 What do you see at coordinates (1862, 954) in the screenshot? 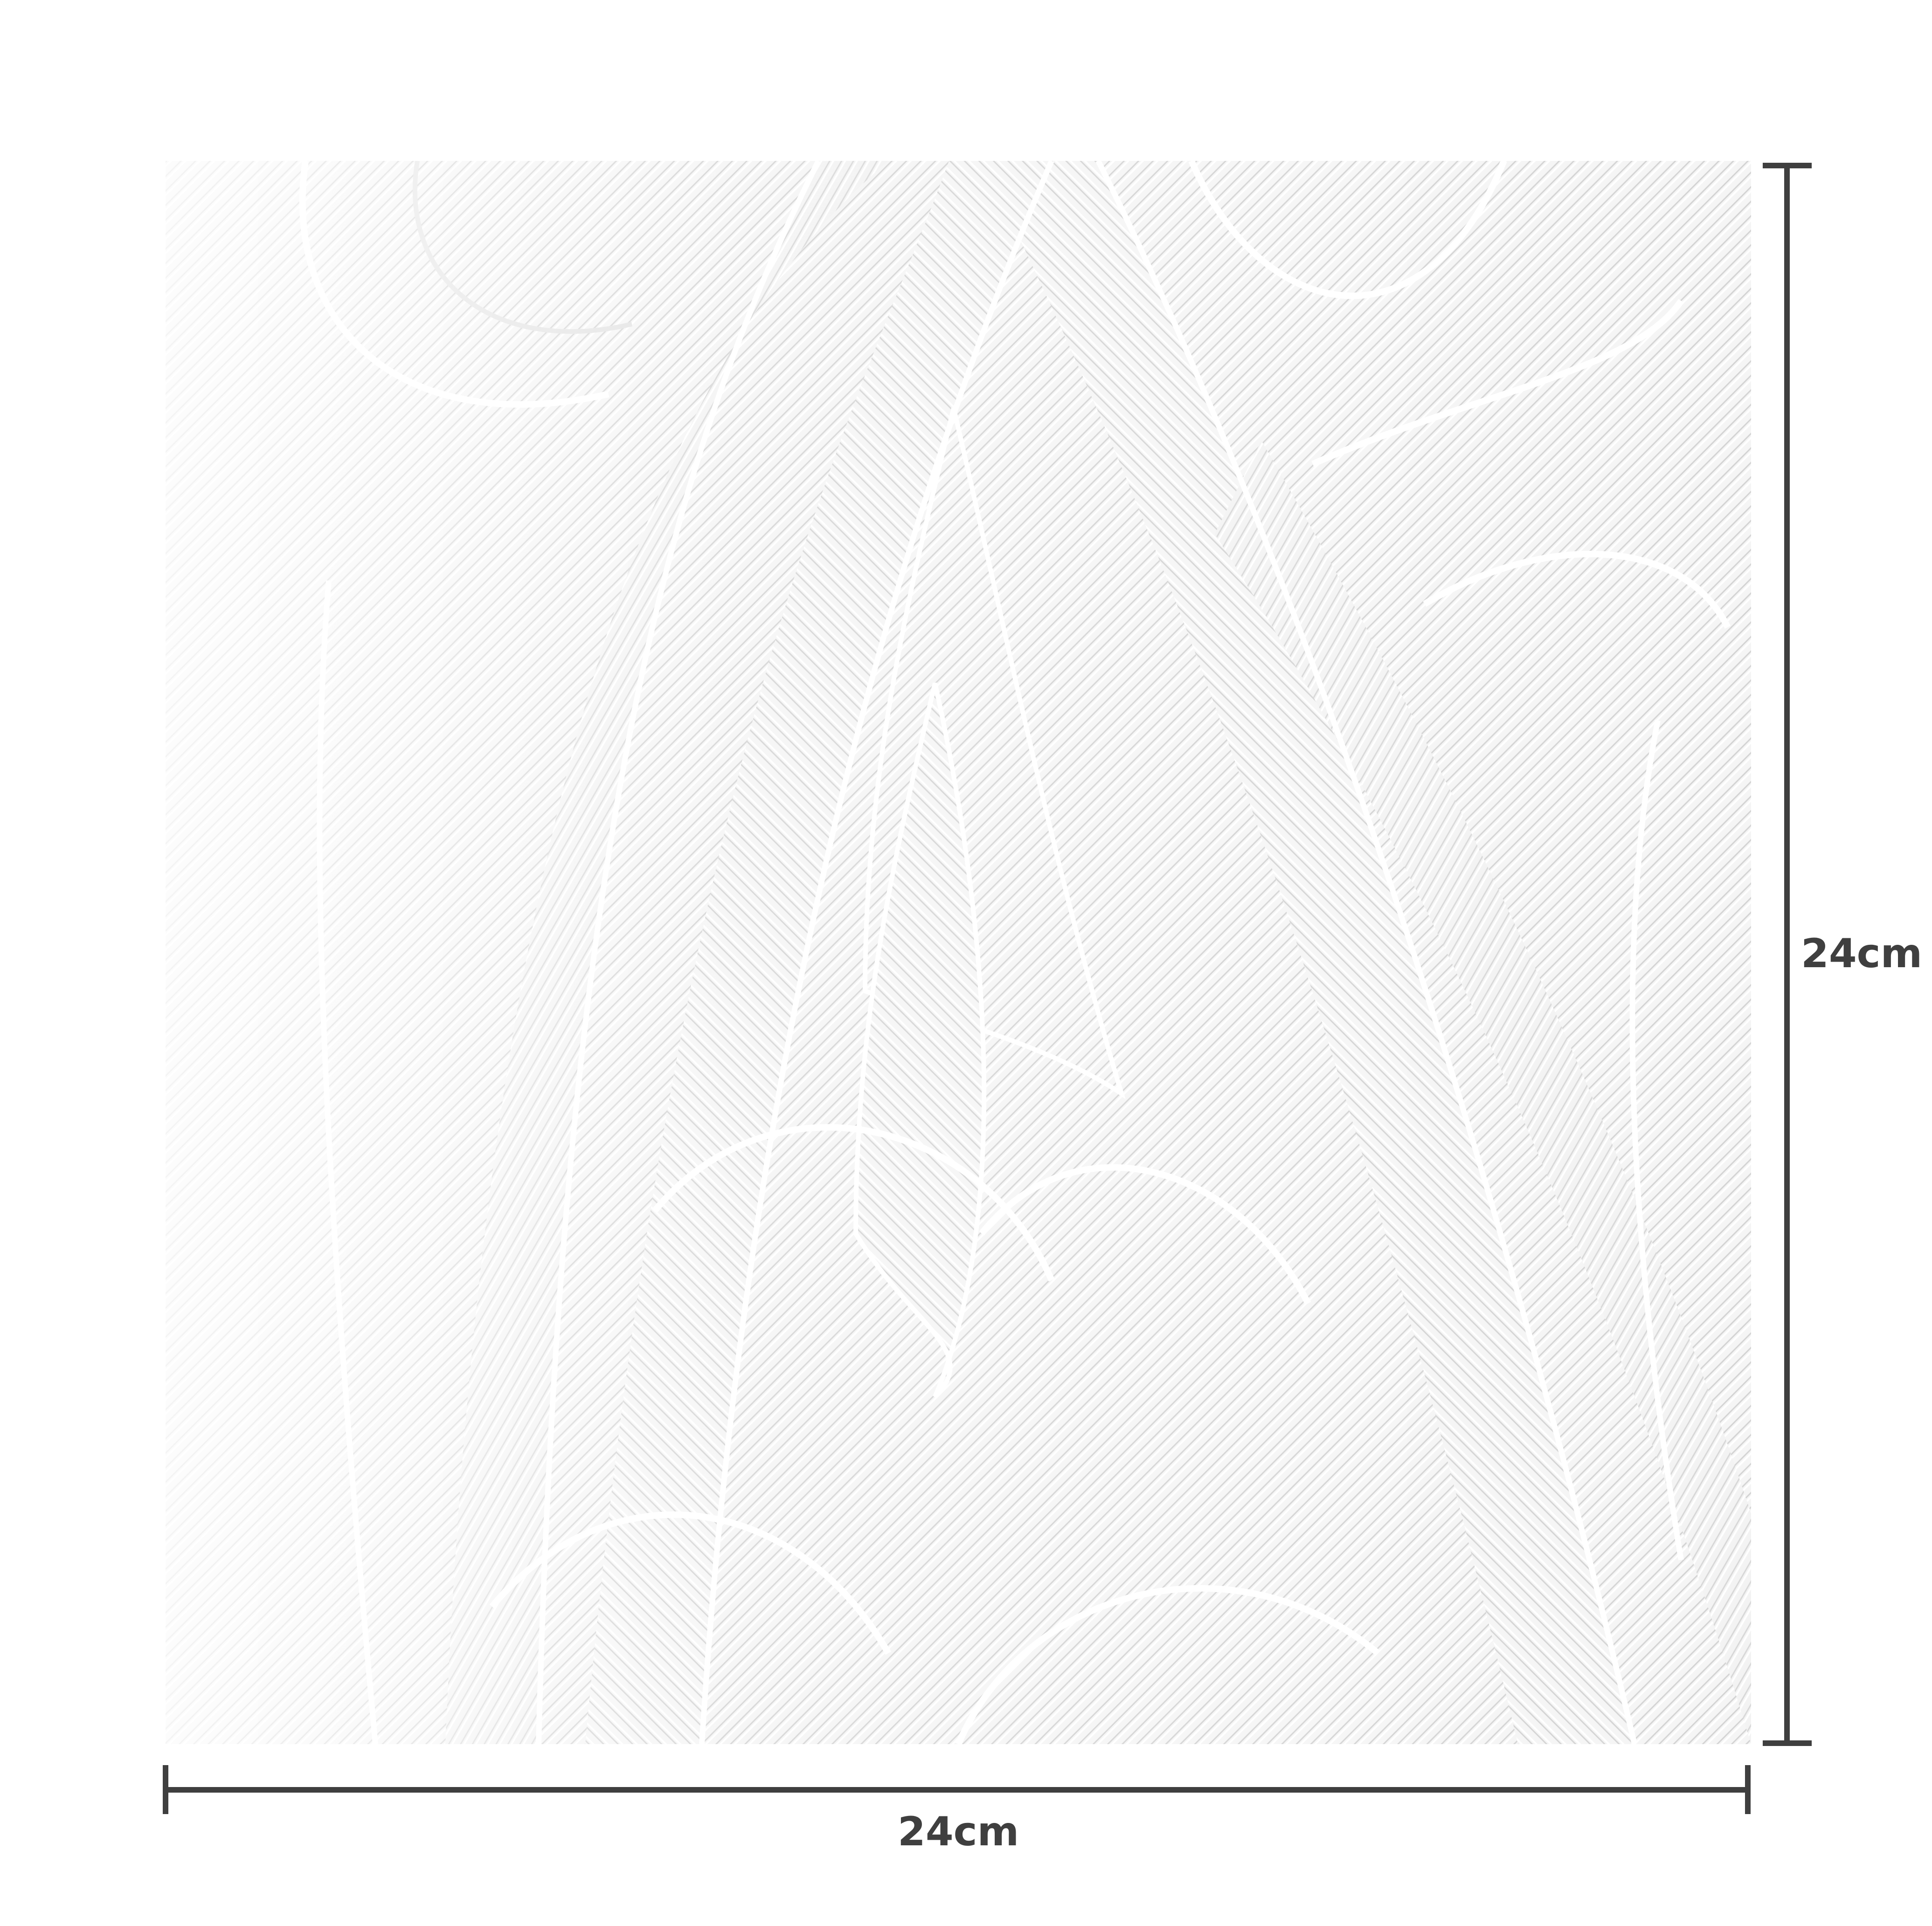
I see `height-label: 24cm` at bounding box center [1862, 954].